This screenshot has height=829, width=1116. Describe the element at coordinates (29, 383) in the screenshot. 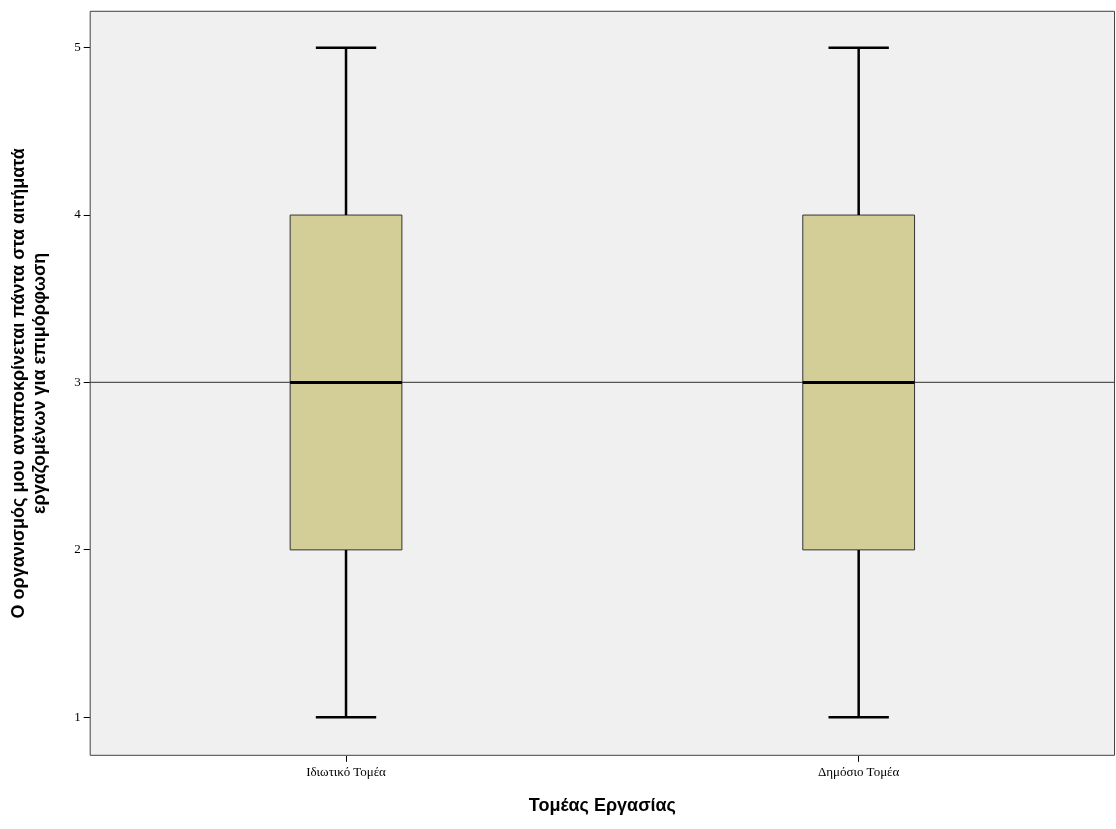

I see `y-axis-title: Ο οργανισμός μου ανταποκρίνεται πάντα στα αιτήματά εργαζομένων για επιμόρφωση` at that location.